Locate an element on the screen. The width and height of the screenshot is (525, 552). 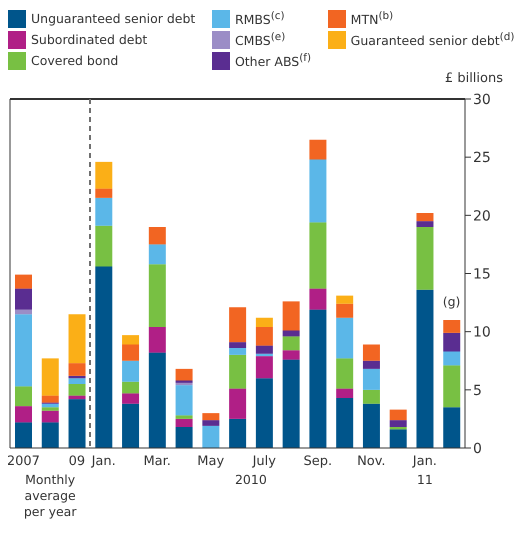
legend-label: CMBS$^{(e)}$ is located at coordinates (260, 39).